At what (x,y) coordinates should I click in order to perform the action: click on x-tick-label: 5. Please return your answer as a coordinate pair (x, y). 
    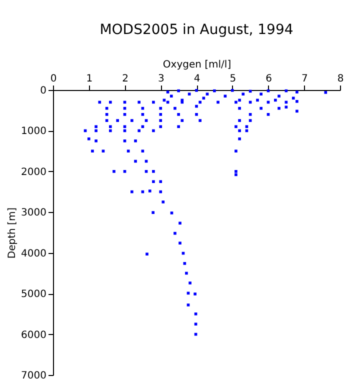
    Looking at the image, I should click on (233, 79).